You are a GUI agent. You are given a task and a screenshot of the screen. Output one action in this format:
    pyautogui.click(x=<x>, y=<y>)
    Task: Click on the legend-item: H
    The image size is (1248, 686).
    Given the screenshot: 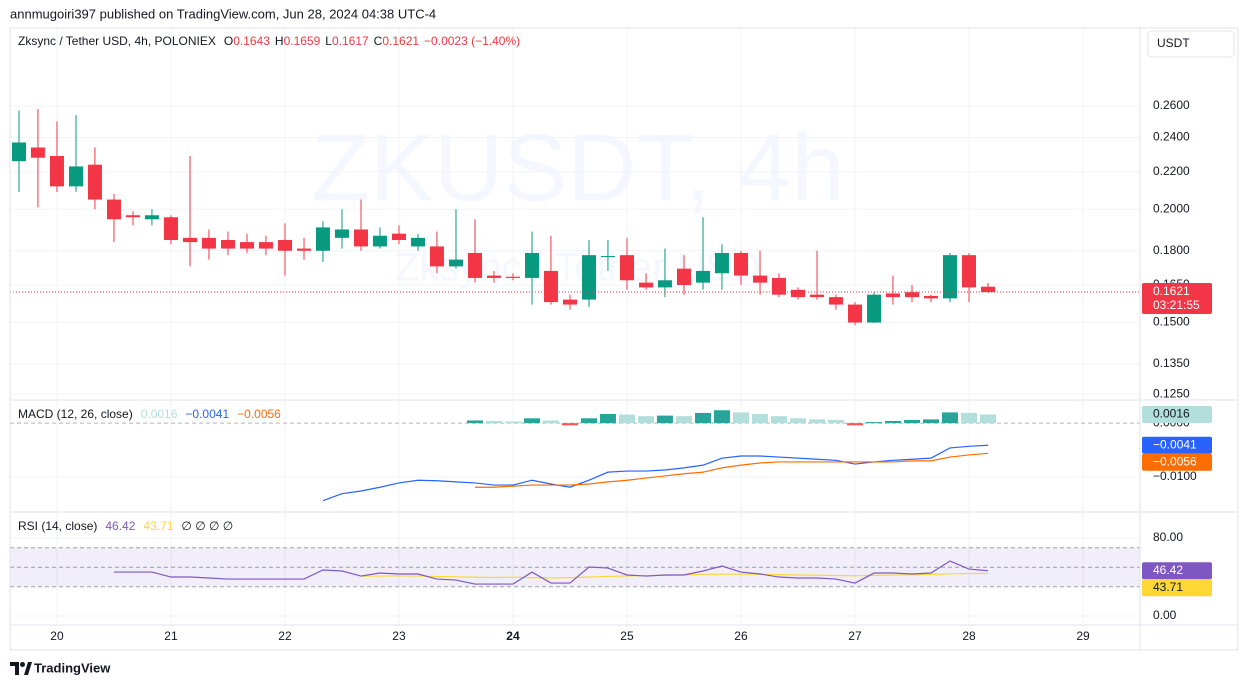 What is the action you would take?
    pyautogui.click(x=279, y=41)
    